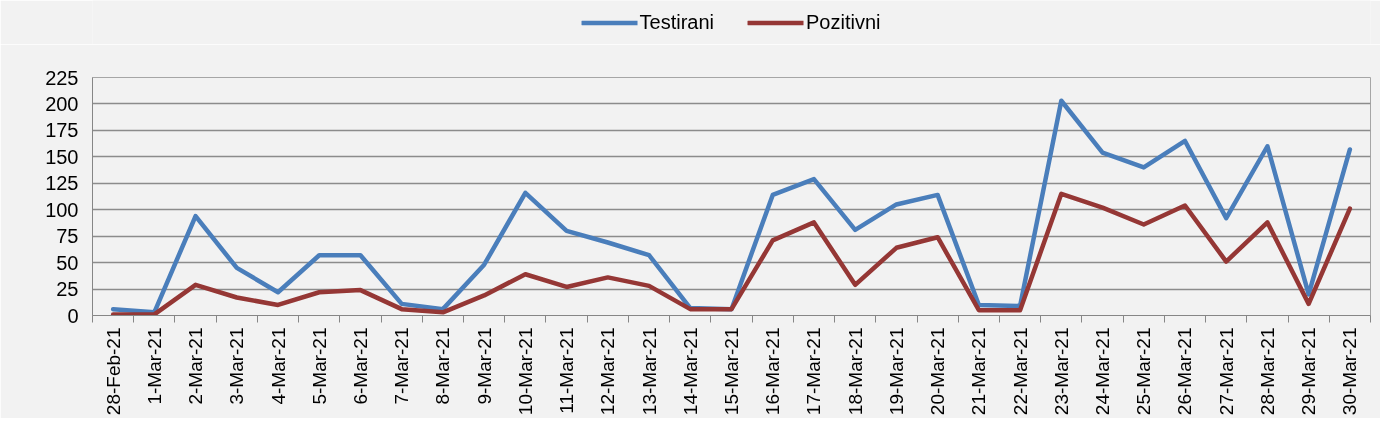 The height and width of the screenshot is (446, 1381). Describe the element at coordinates (319, 366) in the screenshot. I see `x-tick-label: 5-Mar-21` at that location.